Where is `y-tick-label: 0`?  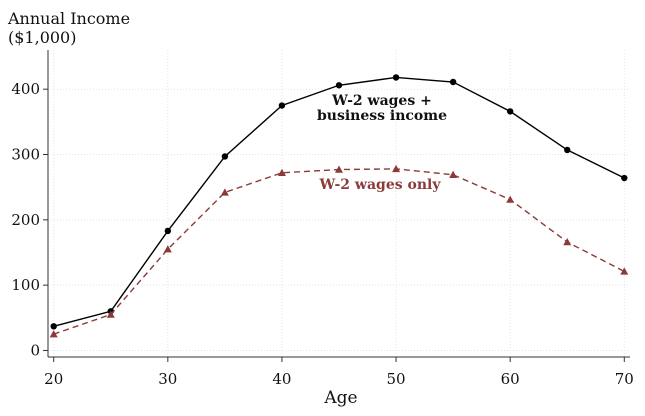
y-tick-label: 0 is located at coordinates (35, 350).